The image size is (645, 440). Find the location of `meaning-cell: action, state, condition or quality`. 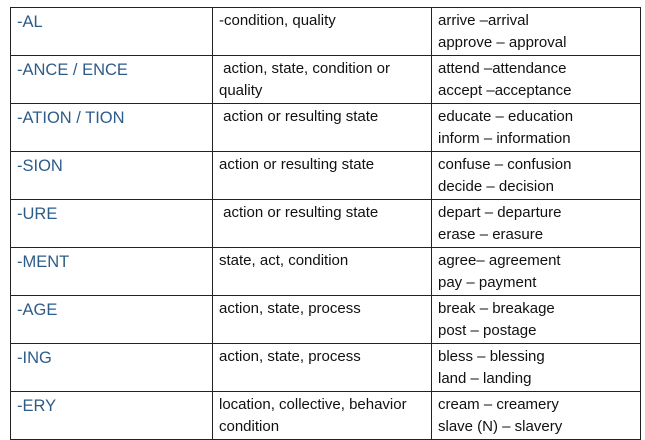

meaning-cell: action, state, condition or quality is located at coordinates (322, 79).